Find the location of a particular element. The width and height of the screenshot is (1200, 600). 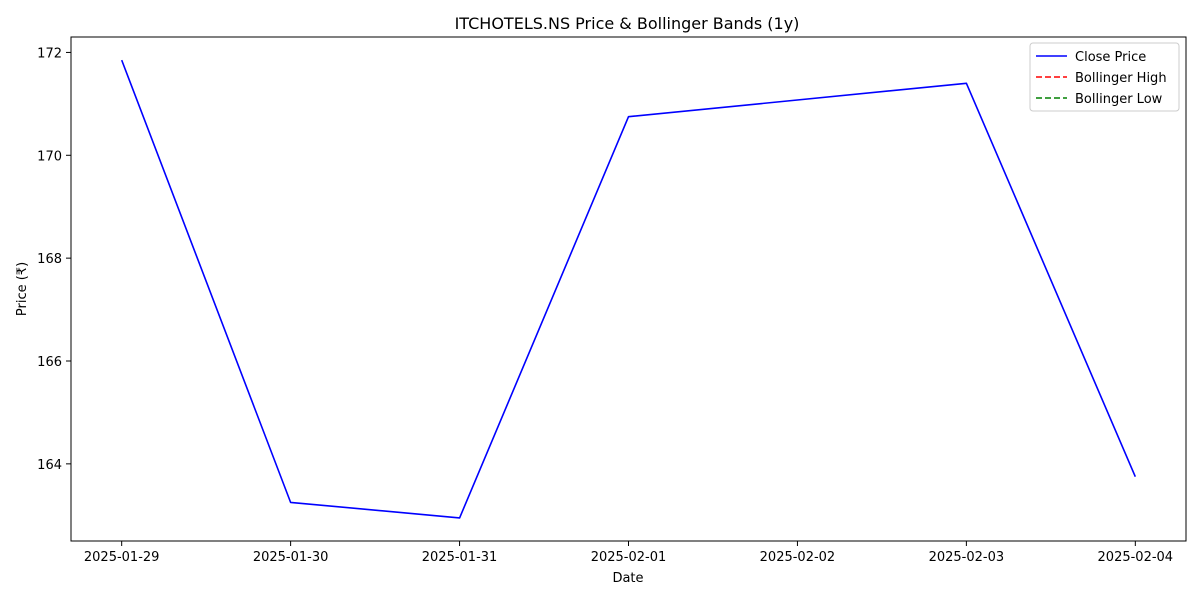

x-tick-label: 2025-01-29 is located at coordinates (122, 557).